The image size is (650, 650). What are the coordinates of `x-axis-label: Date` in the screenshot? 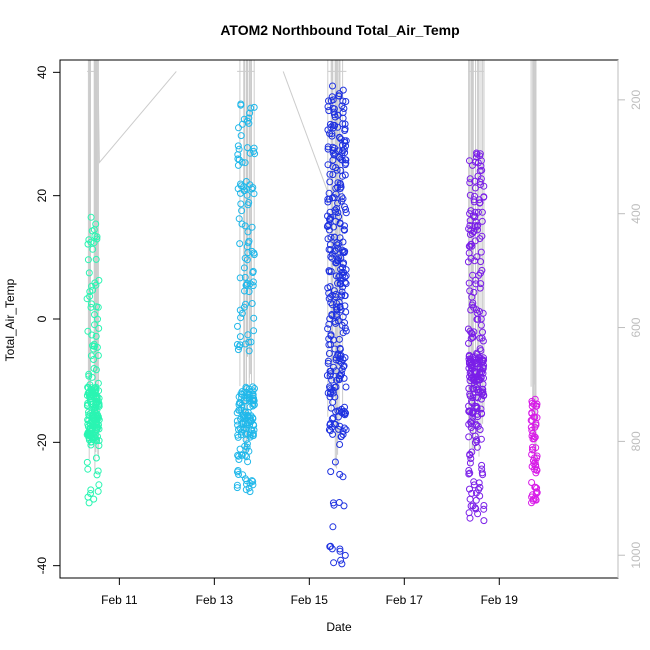 It's located at (339, 627).